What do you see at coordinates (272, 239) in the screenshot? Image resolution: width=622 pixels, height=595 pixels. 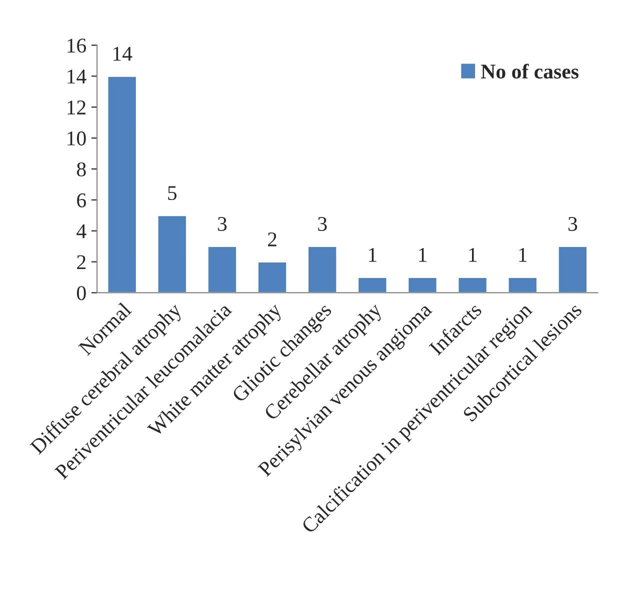 I see `data-label: 2` at bounding box center [272, 239].